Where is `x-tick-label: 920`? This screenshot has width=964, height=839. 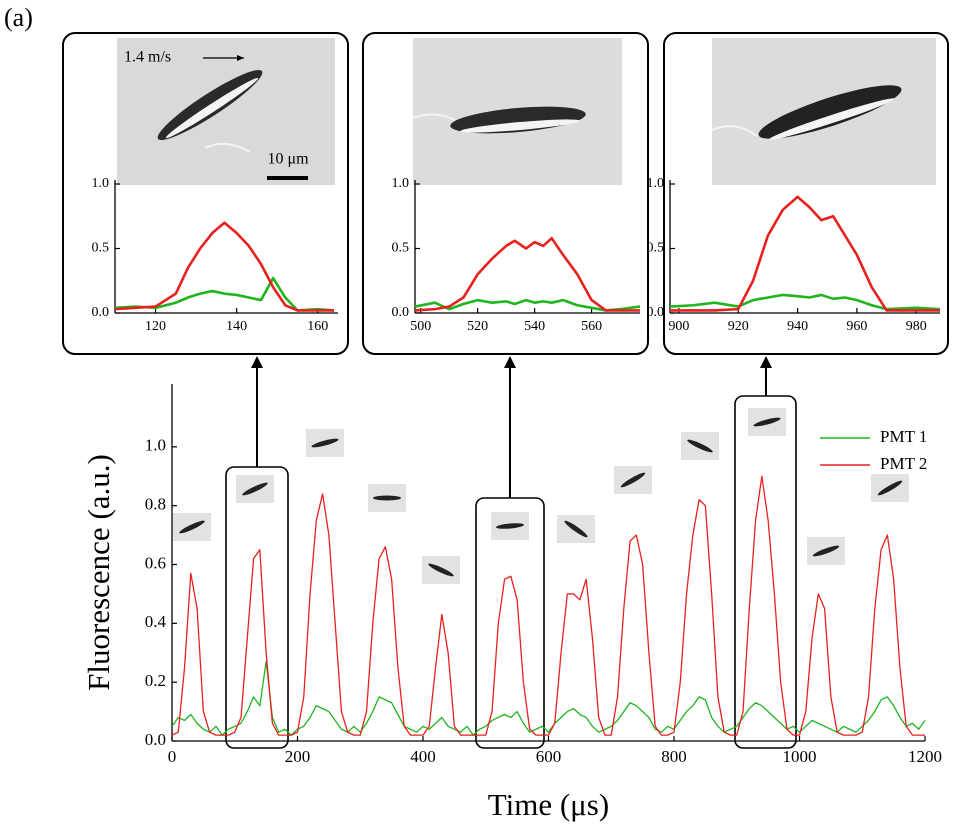
x-tick-label: 920 is located at coordinates (738, 326).